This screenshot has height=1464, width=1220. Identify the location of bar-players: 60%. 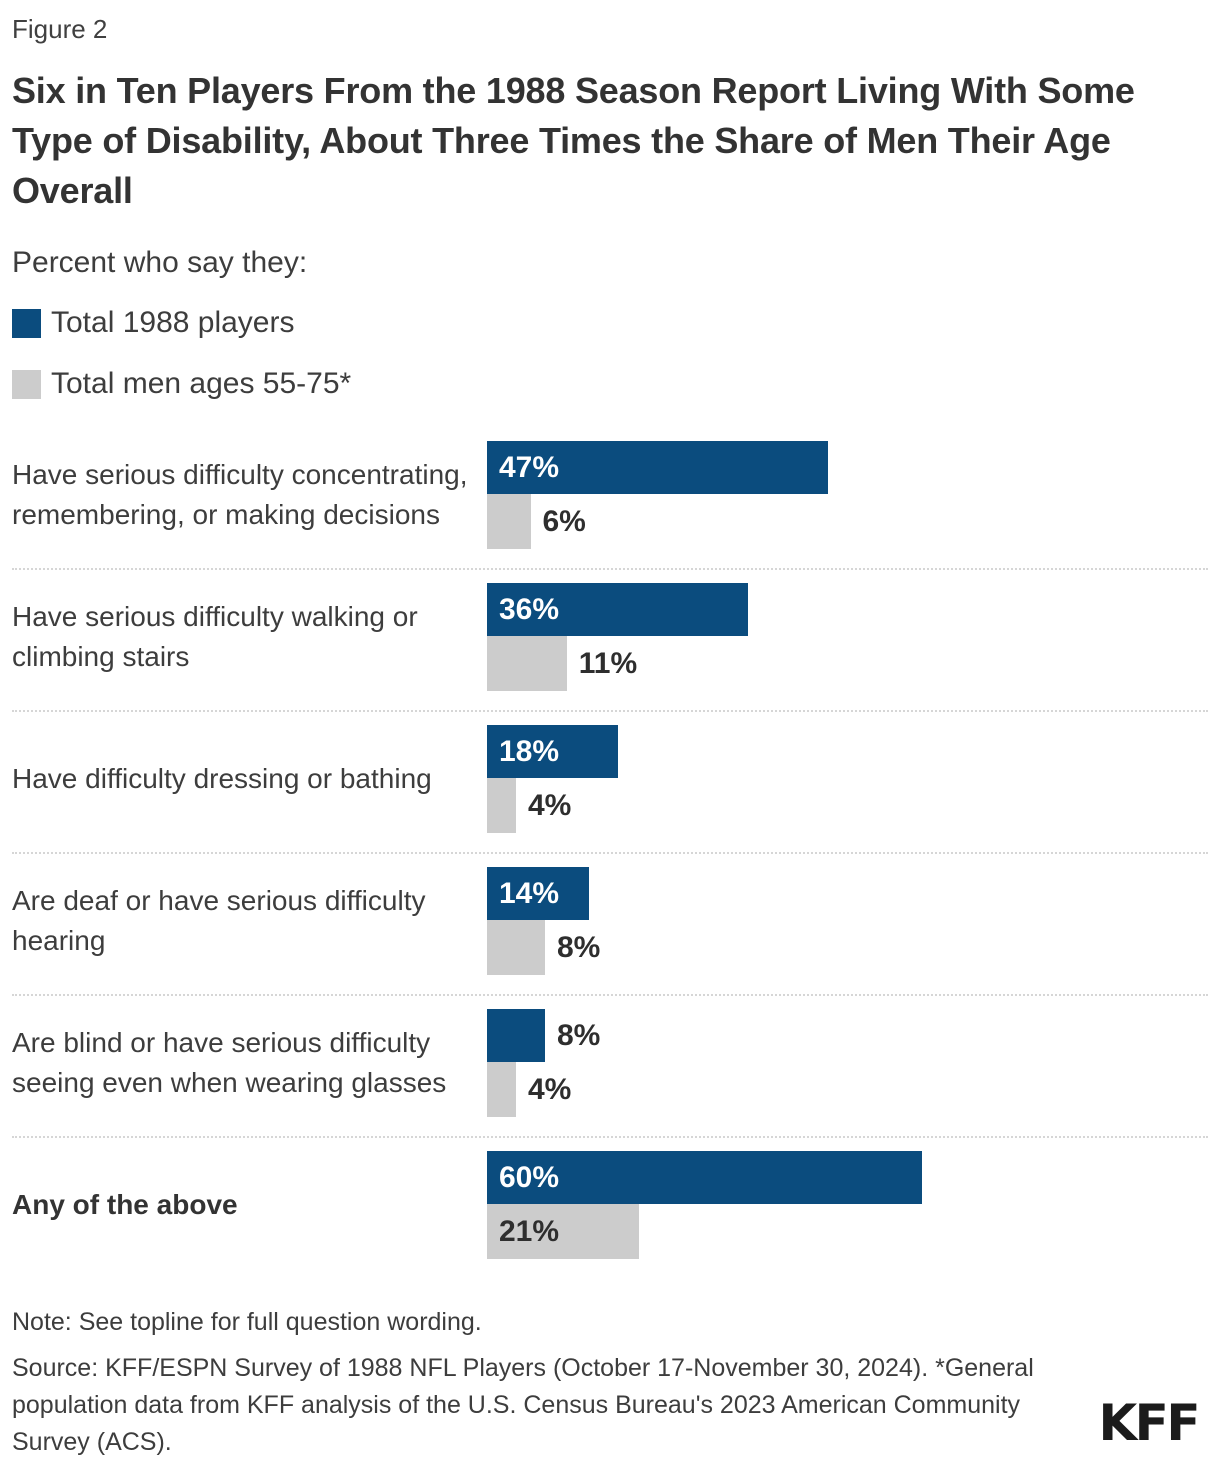
(704, 1177).